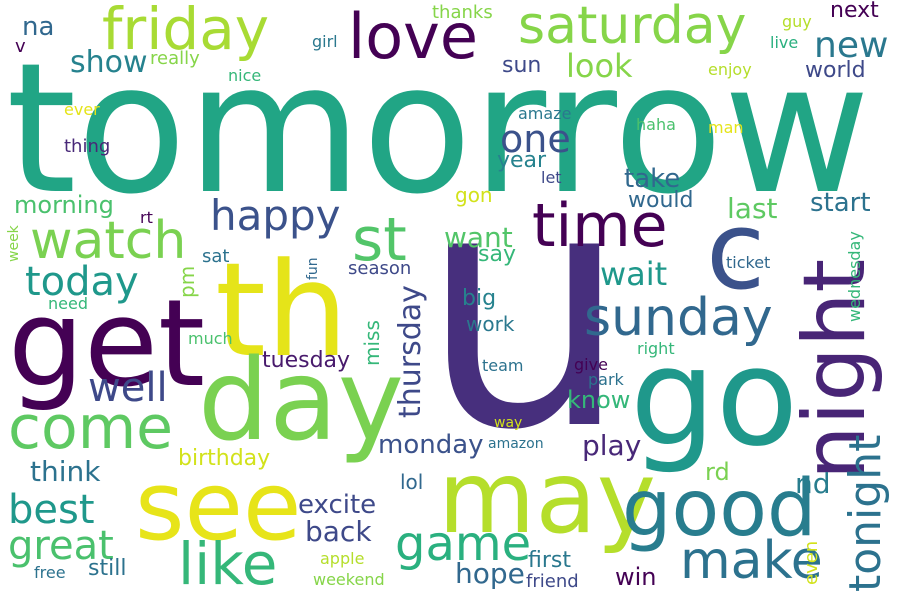 Image resolution: width=900 pixels, height=600 pixels. I want to click on word-one: one, so click(535, 139).